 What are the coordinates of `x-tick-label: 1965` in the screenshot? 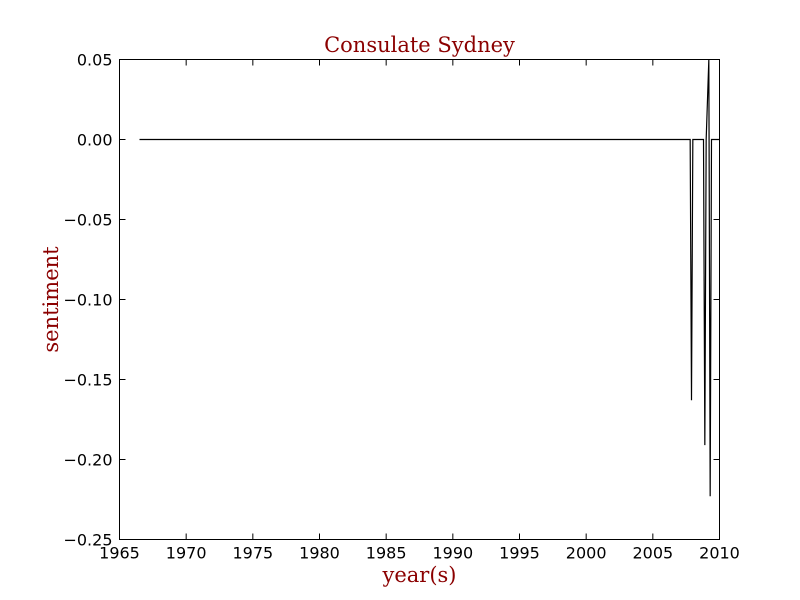 It's located at (119, 553).